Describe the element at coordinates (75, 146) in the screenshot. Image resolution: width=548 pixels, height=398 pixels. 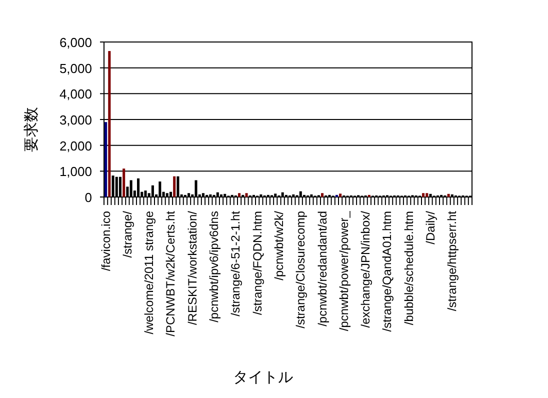
I see `y-tick-label: 2,000` at that location.